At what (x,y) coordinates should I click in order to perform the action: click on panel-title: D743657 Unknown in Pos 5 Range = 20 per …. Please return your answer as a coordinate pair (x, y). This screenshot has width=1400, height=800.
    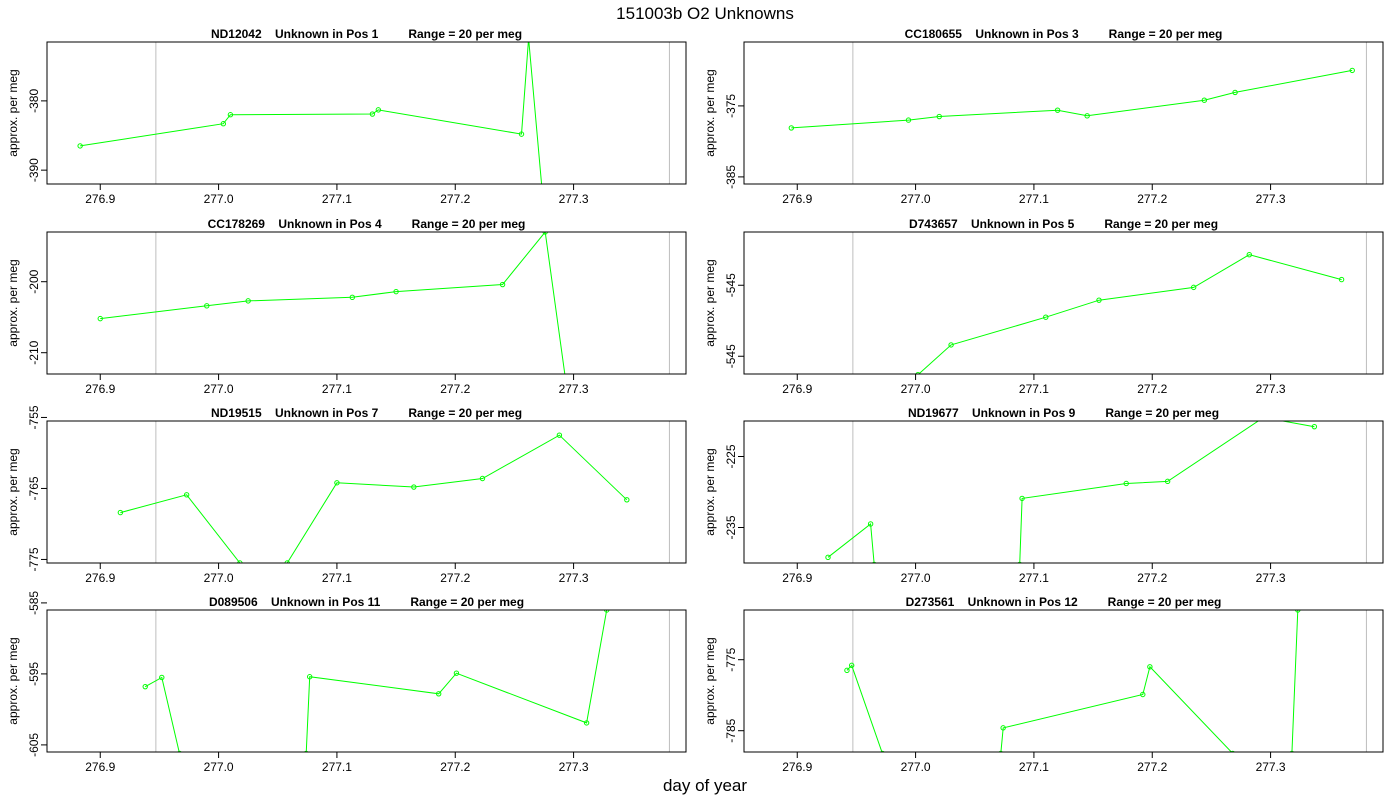
    Looking at the image, I should click on (1063, 224).